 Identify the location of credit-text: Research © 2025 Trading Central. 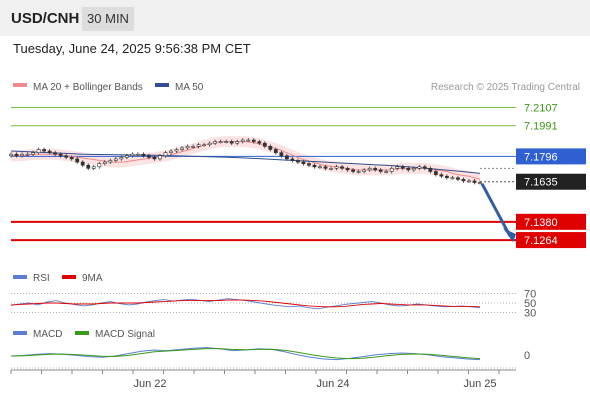
(505, 87).